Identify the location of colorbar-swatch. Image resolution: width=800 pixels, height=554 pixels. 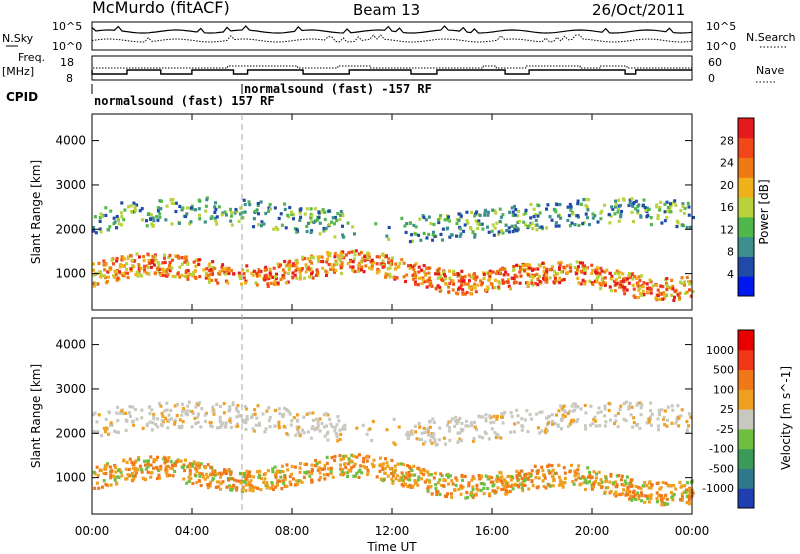
(746, 187).